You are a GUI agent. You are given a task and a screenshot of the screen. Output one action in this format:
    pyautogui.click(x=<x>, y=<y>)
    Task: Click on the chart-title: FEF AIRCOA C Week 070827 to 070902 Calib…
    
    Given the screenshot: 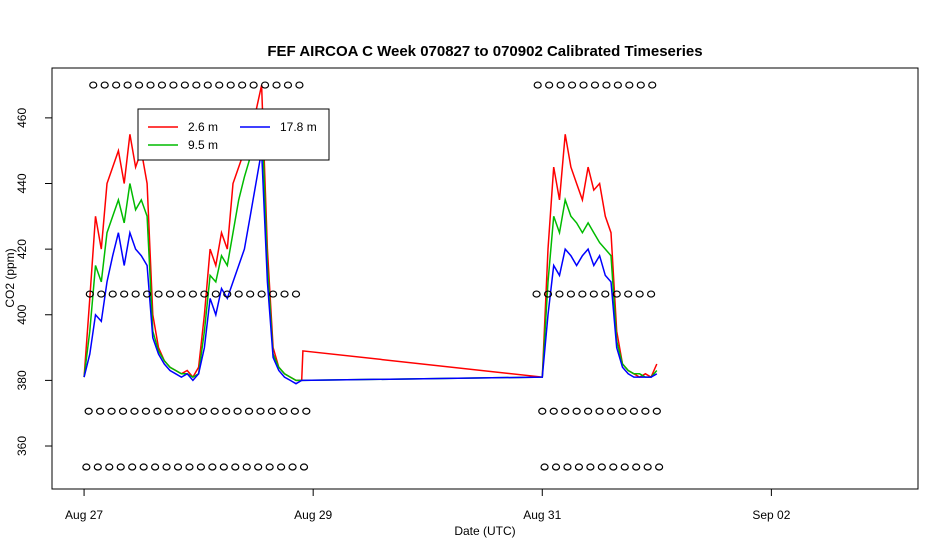 What is the action you would take?
    pyautogui.click(x=484, y=51)
    